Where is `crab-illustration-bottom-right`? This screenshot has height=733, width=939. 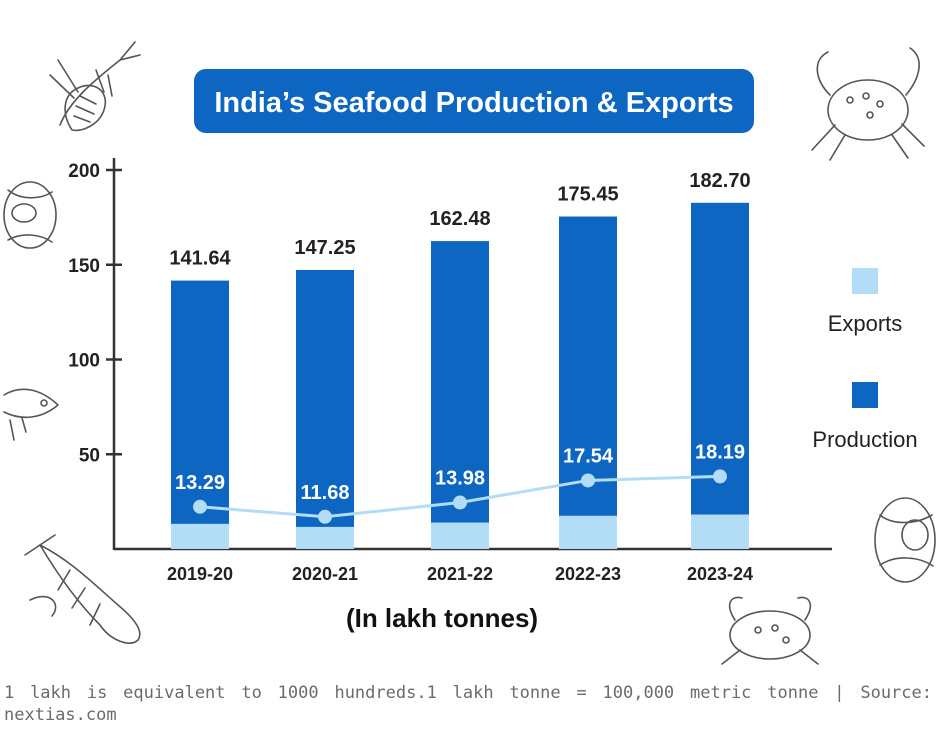 crab-illustration-bottom-right is located at coordinates (770, 630).